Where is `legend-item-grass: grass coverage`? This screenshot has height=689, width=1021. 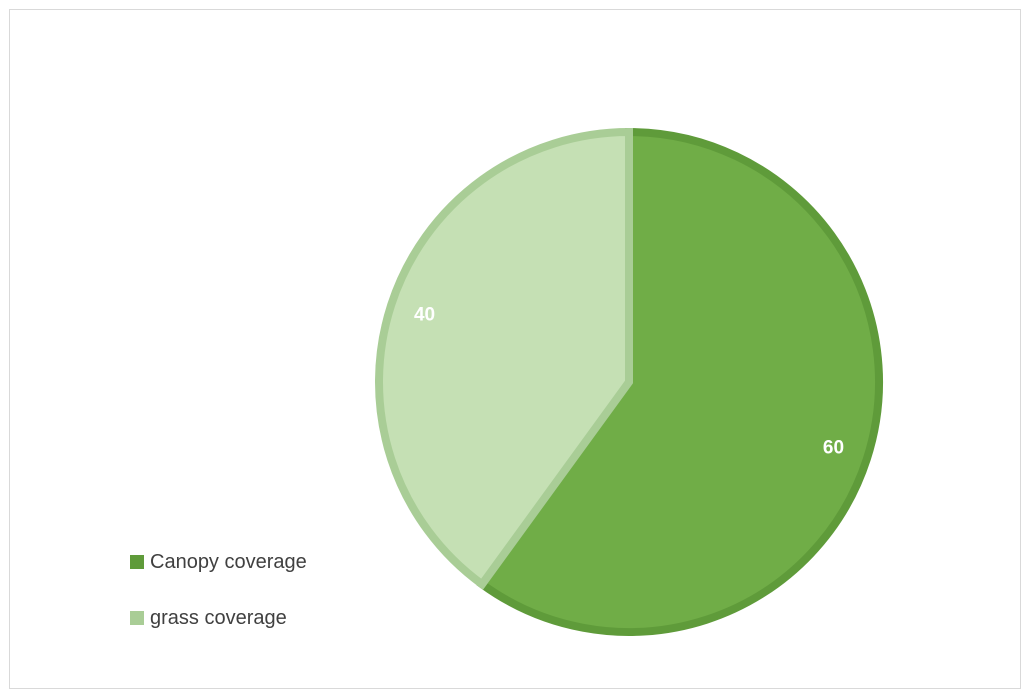
legend-item-grass: grass coverage is located at coordinates (218, 618).